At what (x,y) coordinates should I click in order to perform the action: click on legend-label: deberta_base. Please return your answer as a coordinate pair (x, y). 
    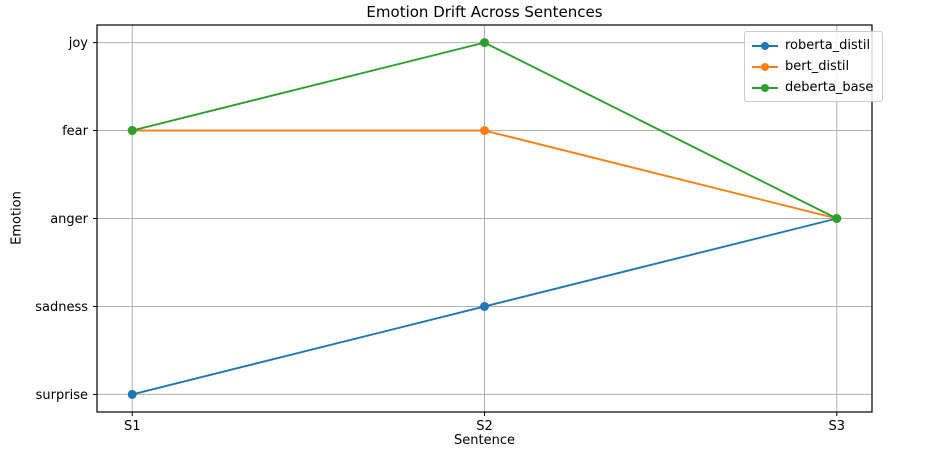
    Looking at the image, I should click on (829, 87).